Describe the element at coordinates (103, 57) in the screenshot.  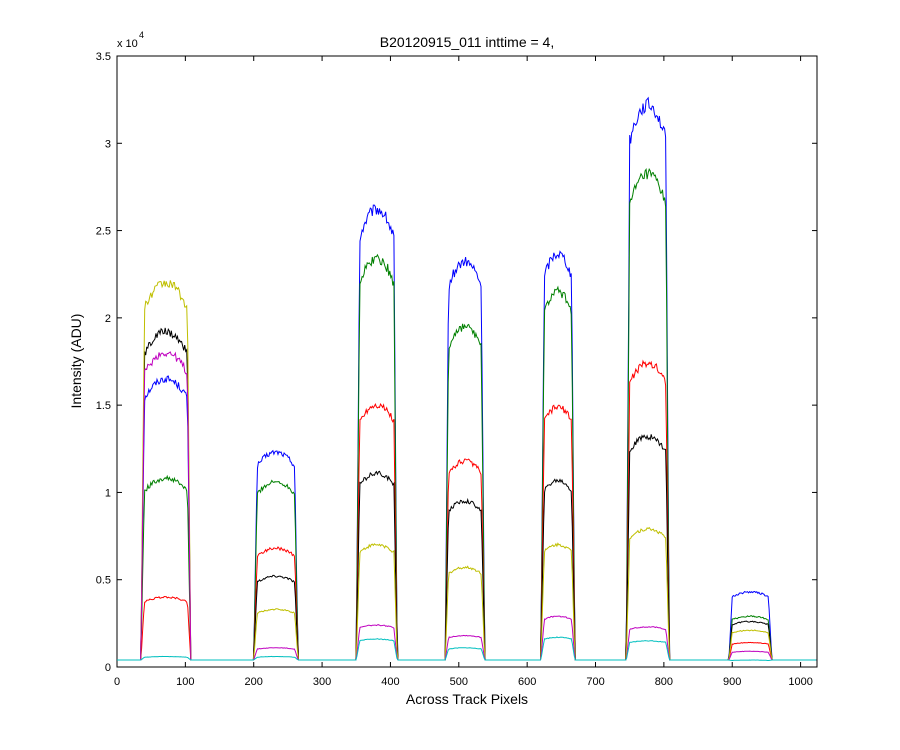
I see `y-tick-label: 3.5` at that location.